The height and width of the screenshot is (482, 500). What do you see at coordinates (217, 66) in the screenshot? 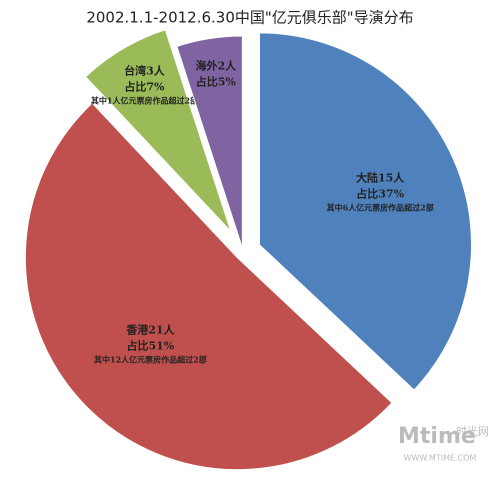
I see `category-label: 海外2人` at bounding box center [217, 66].